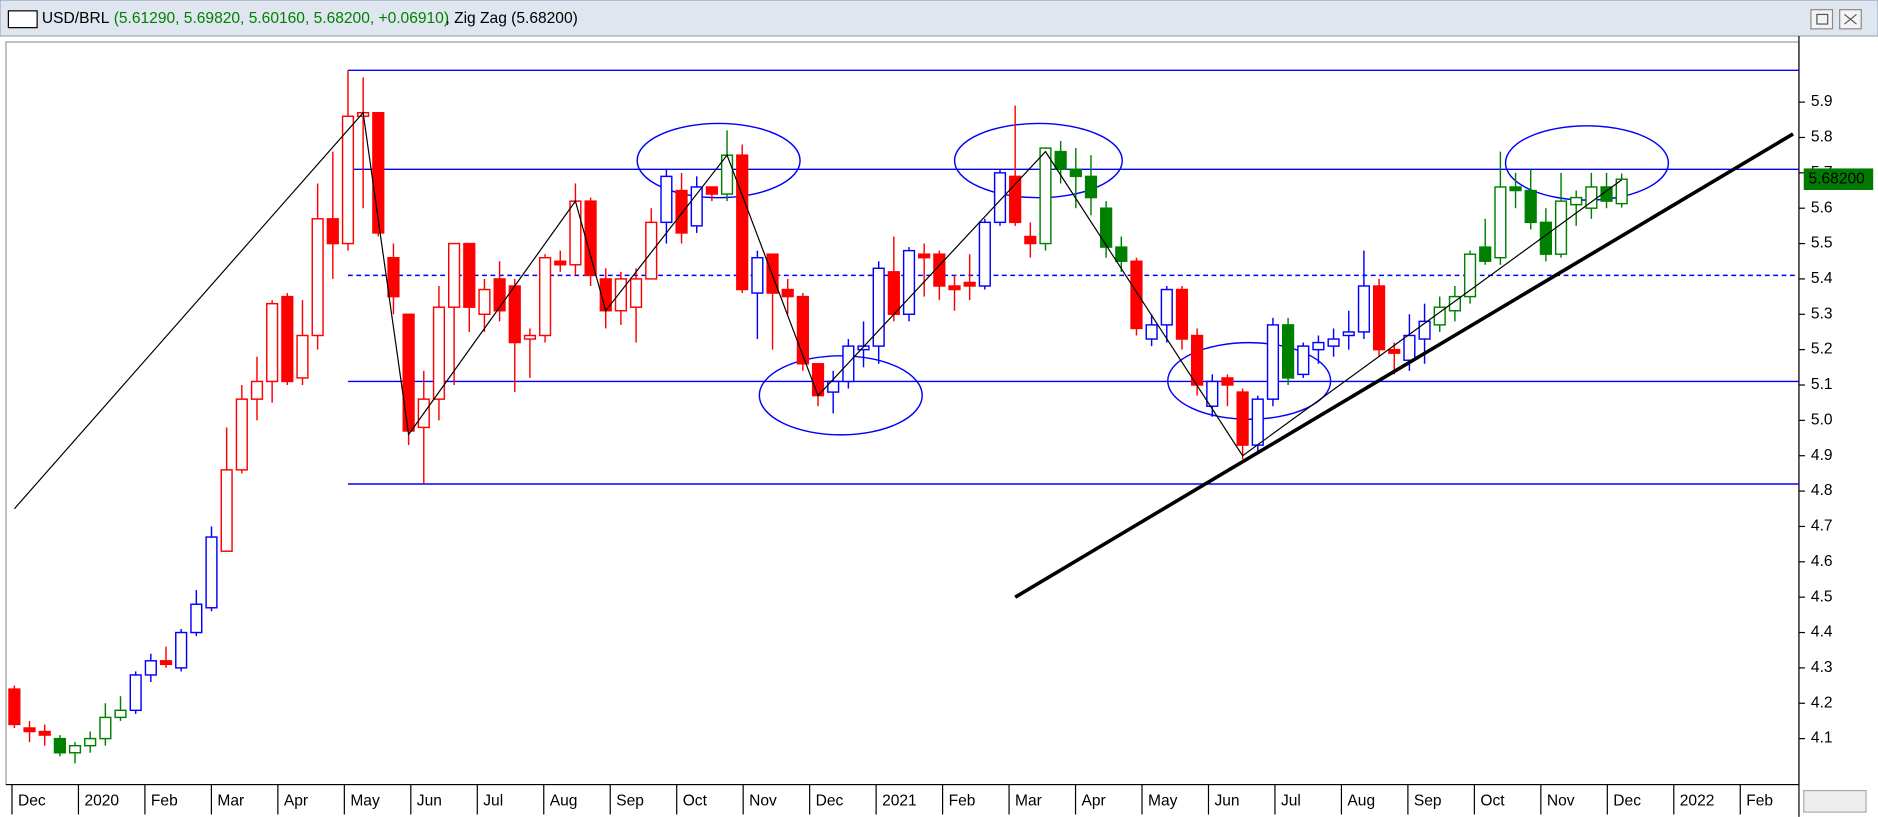 The width and height of the screenshot is (1878, 817). What do you see at coordinates (1822, 101) in the screenshot?
I see `y-tick-label: 5.9` at bounding box center [1822, 101].